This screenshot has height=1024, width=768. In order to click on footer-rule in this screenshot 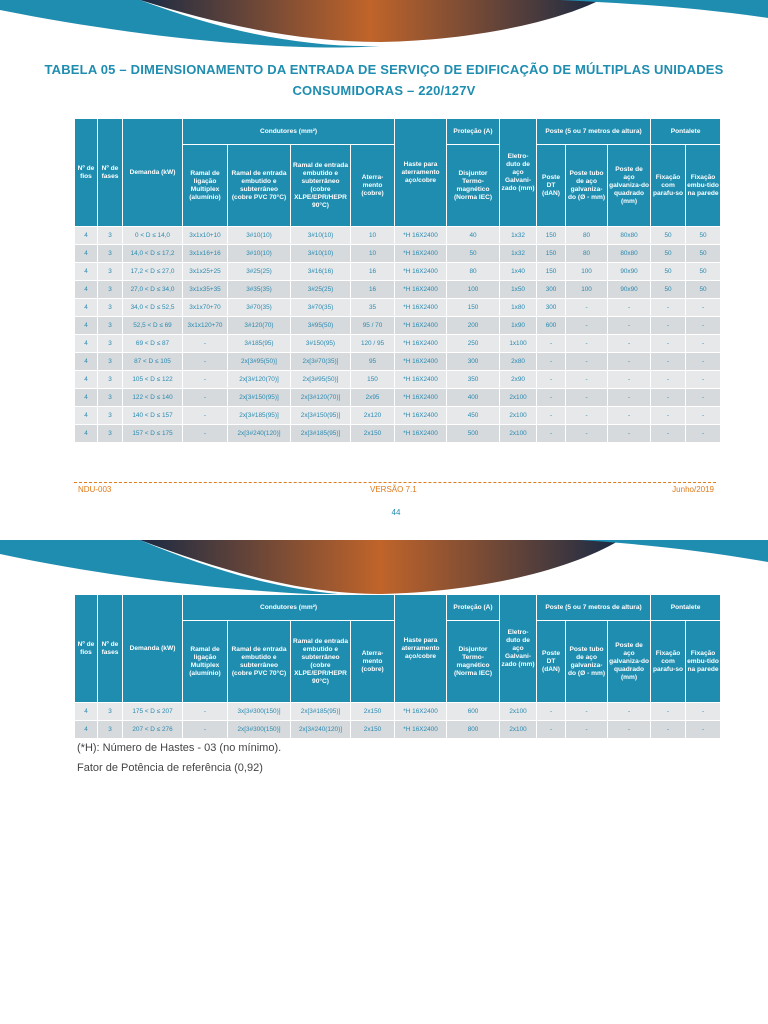, I will do `click(395, 482)`.